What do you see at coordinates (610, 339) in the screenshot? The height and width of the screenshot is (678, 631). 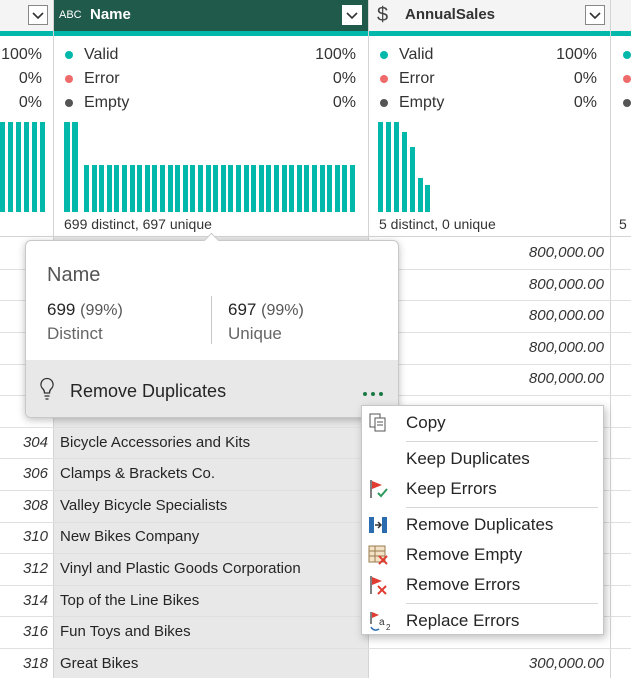 I see `column-border` at bounding box center [610, 339].